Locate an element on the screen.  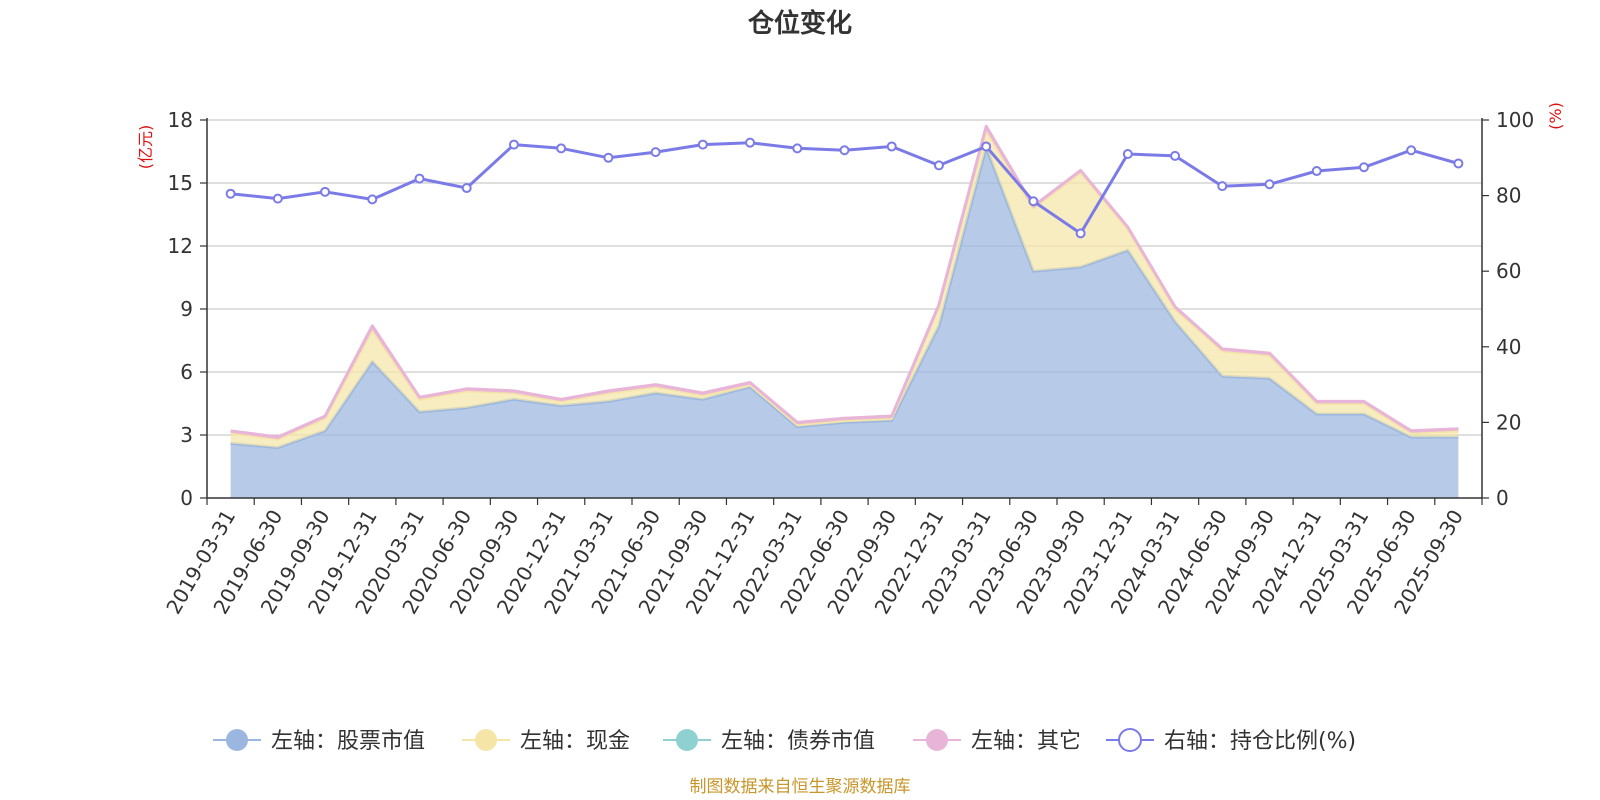
right-tick-label: 60 is located at coordinates (1508, 271).